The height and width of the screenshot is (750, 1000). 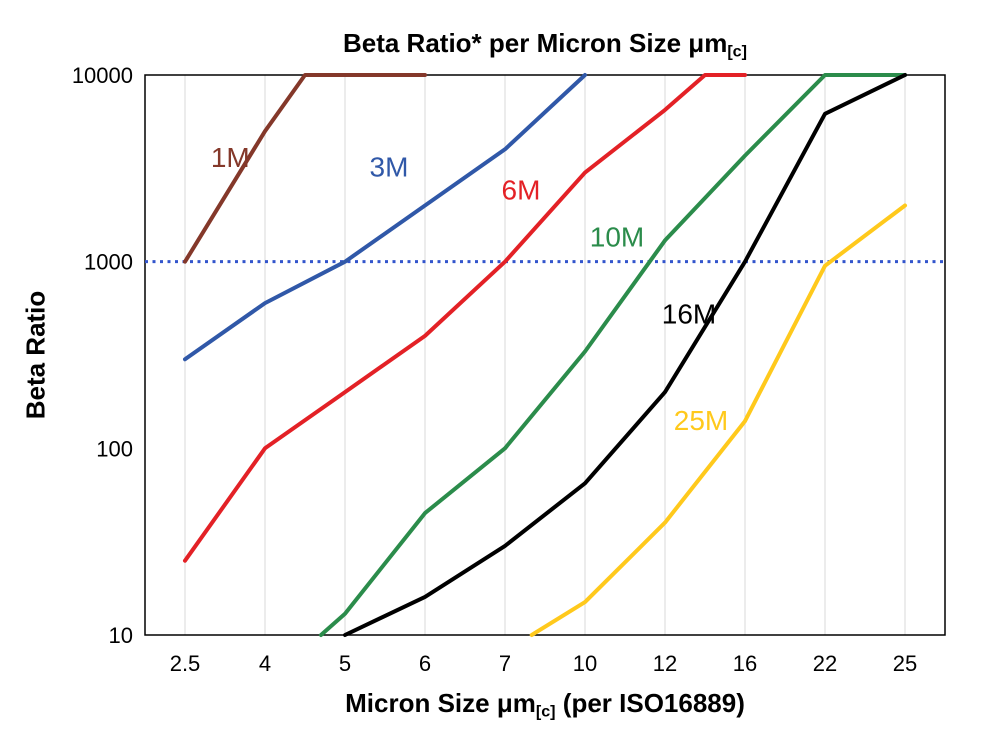 What do you see at coordinates (665, 663) in the screenshot?
I see `x-tick-label: 12` at bounding box center [665, 663].